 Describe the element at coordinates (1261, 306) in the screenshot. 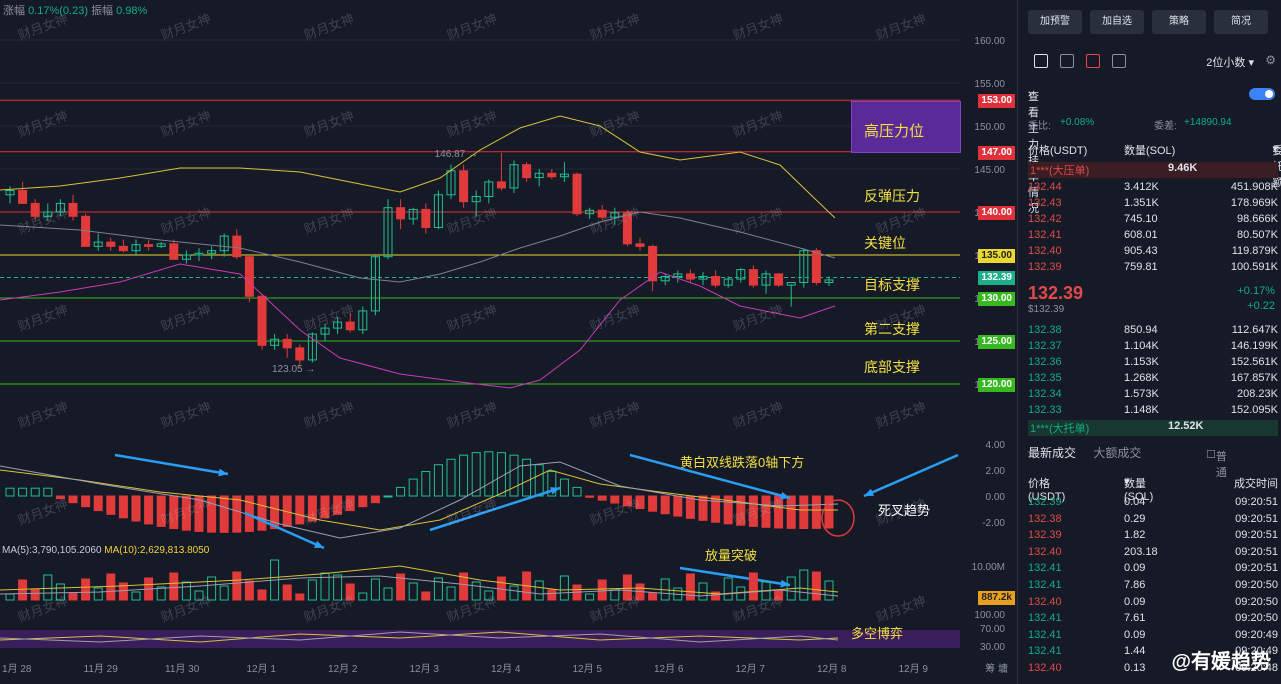

I see `change-abs: +0.22` at that location.